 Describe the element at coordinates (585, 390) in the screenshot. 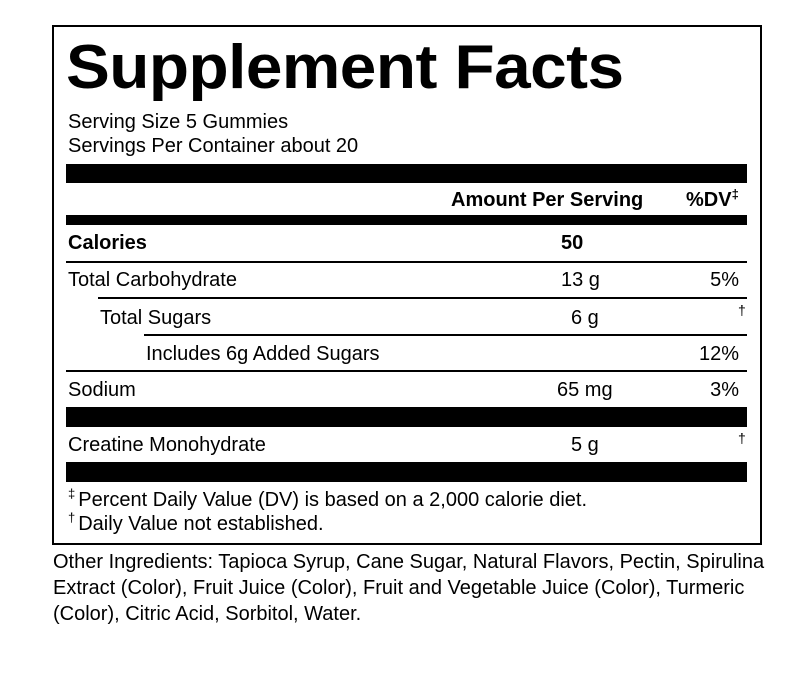

I see `row-sodium-amount: 65 mg` at that location.